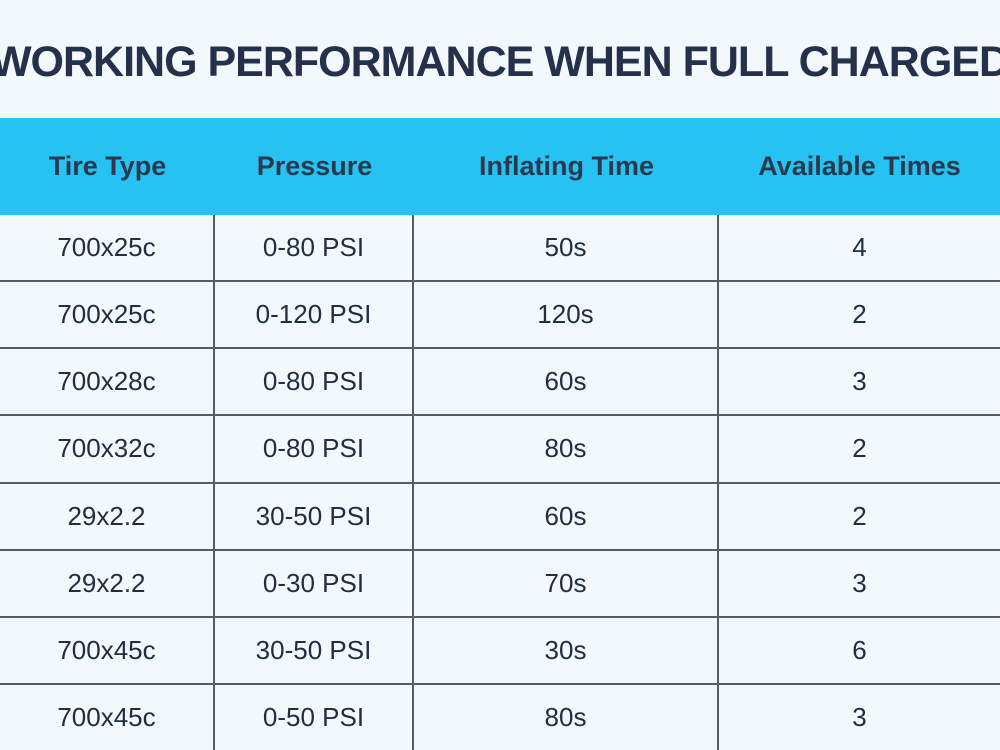 This screenshot has height=750, width=1000. I want to click on table-row: 700x45c 0-50 PSI 80s 3, so click(500, 716).